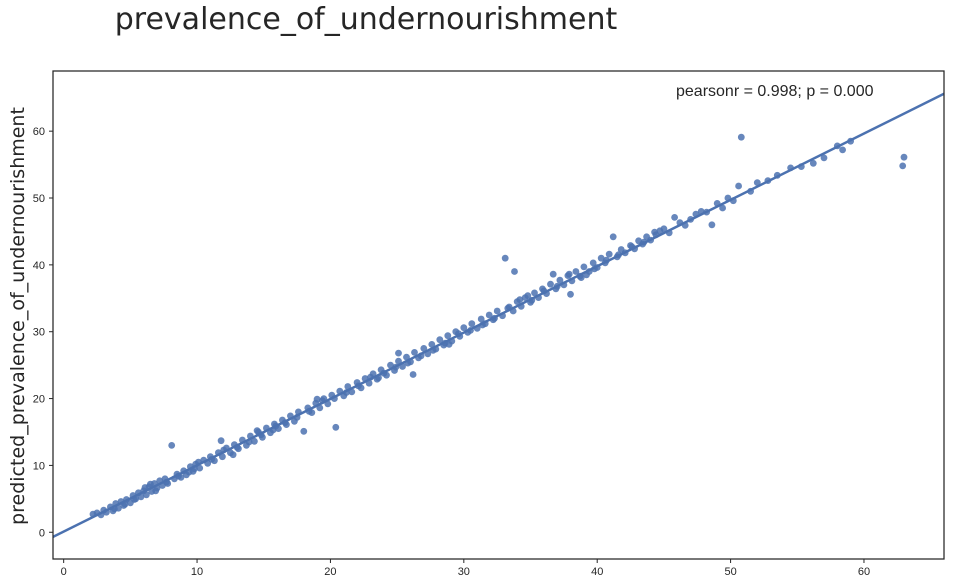  Describe the element at coordinates (597, 572) in the screenshot. I see `x-tick-label: 40` at that location.